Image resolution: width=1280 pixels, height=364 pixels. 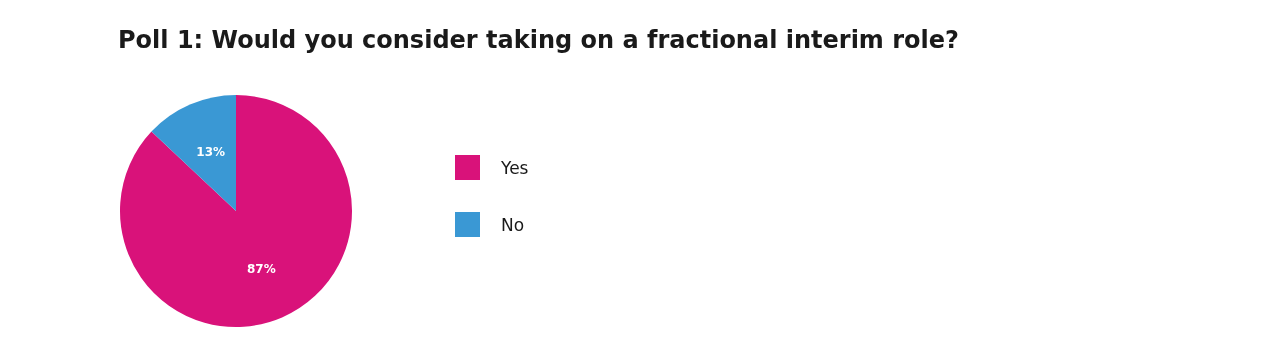 I want to click on data-label: 13%, so click(x=211, y=151).